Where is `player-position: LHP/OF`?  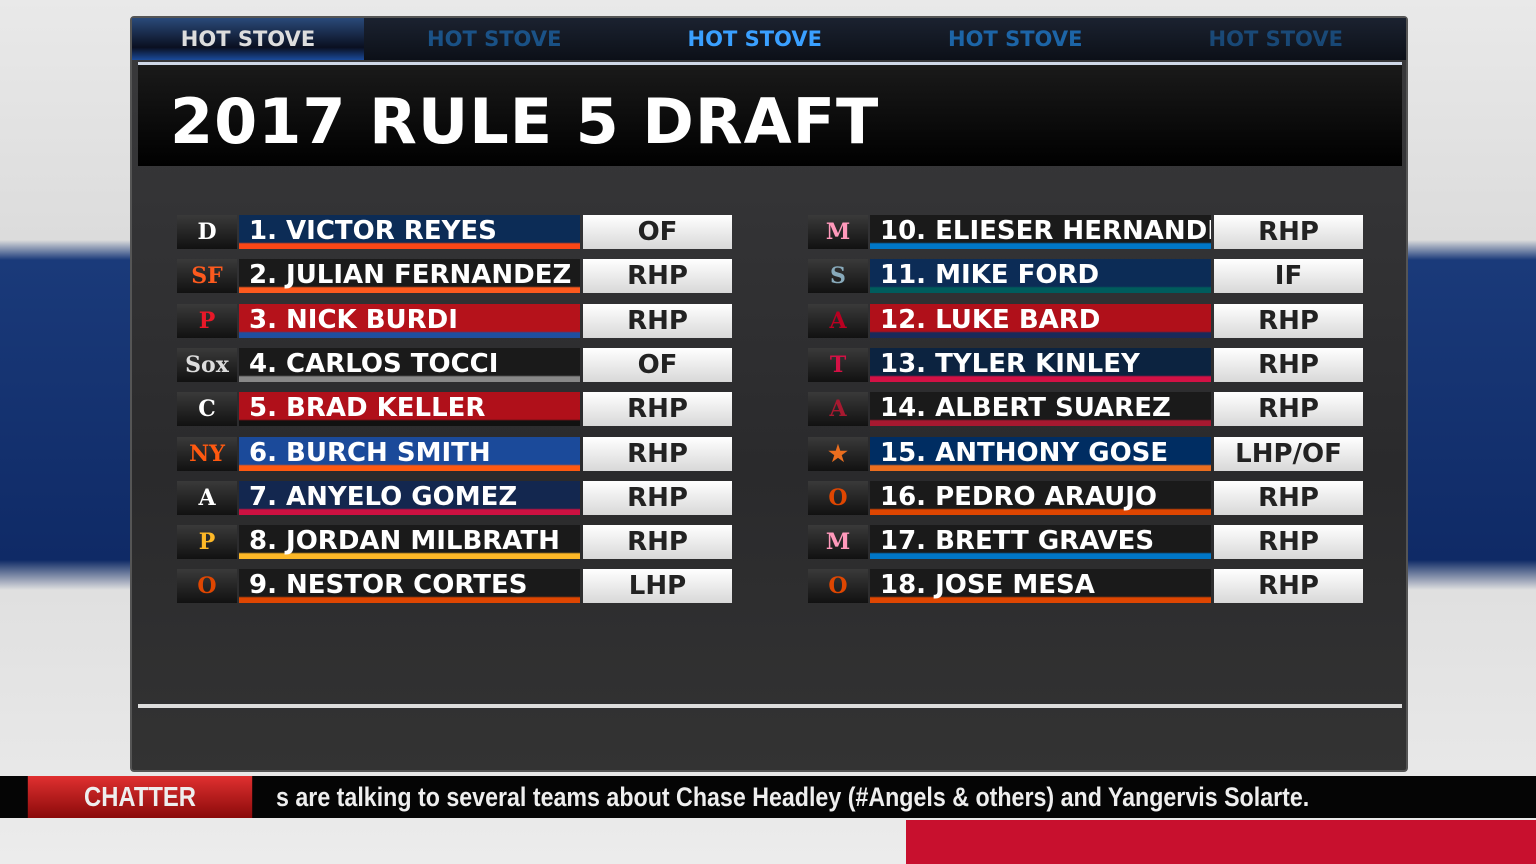 player-position: LHP/OF is located at coordinates (1288, 453).